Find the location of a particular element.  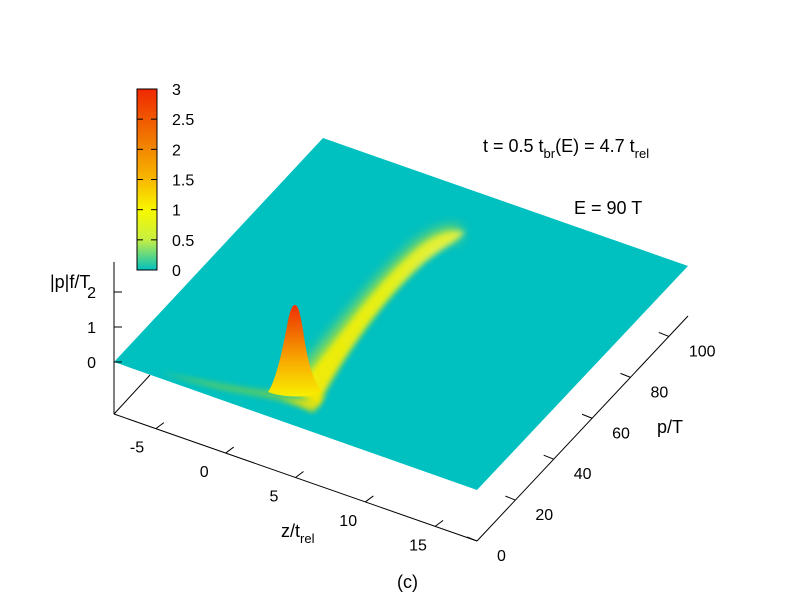

y-tick-label: 80 is located at coordinates (659, 392).